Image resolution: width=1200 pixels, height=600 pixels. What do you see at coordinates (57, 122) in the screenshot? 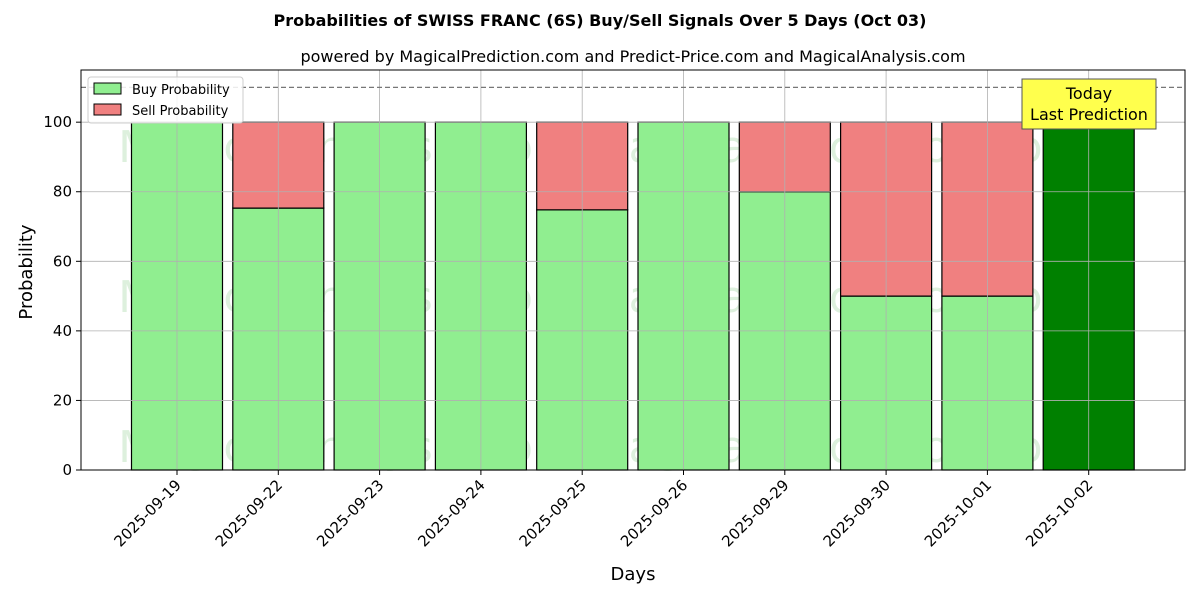
I see `y-tick-label: 100` at bounding box center [57, 122].